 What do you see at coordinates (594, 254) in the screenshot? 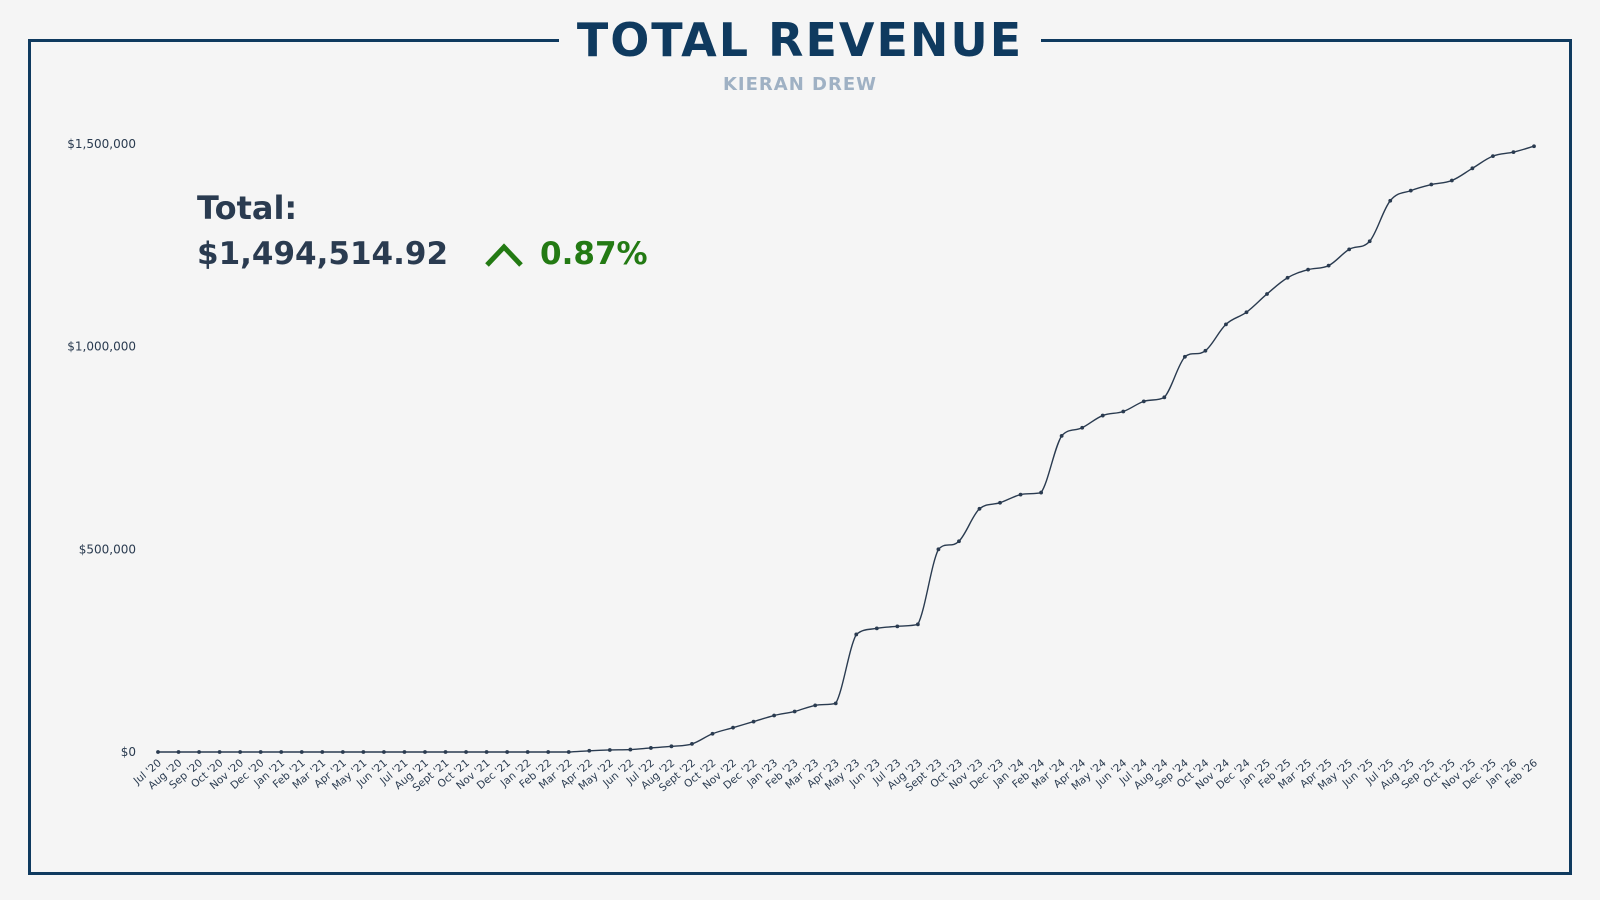
I see `change-percent: 0.87%` at bounding box center [594, 254].